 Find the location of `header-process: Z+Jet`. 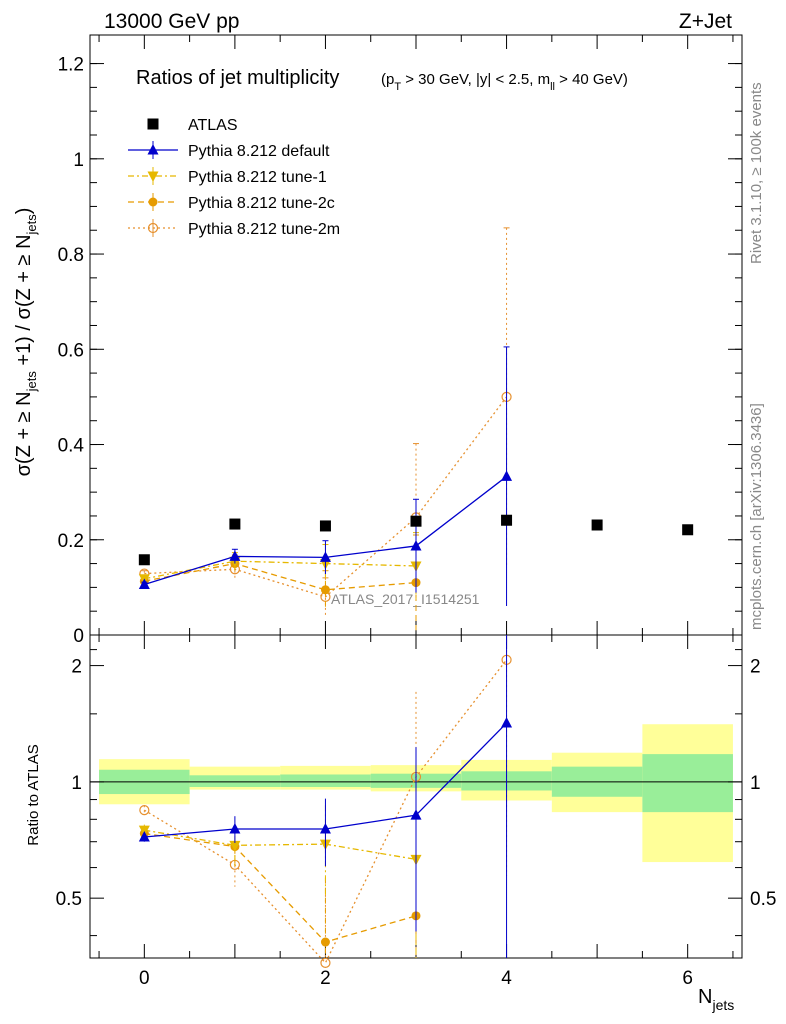

header-process: Z+Jet is located at coordinates (705, 21).